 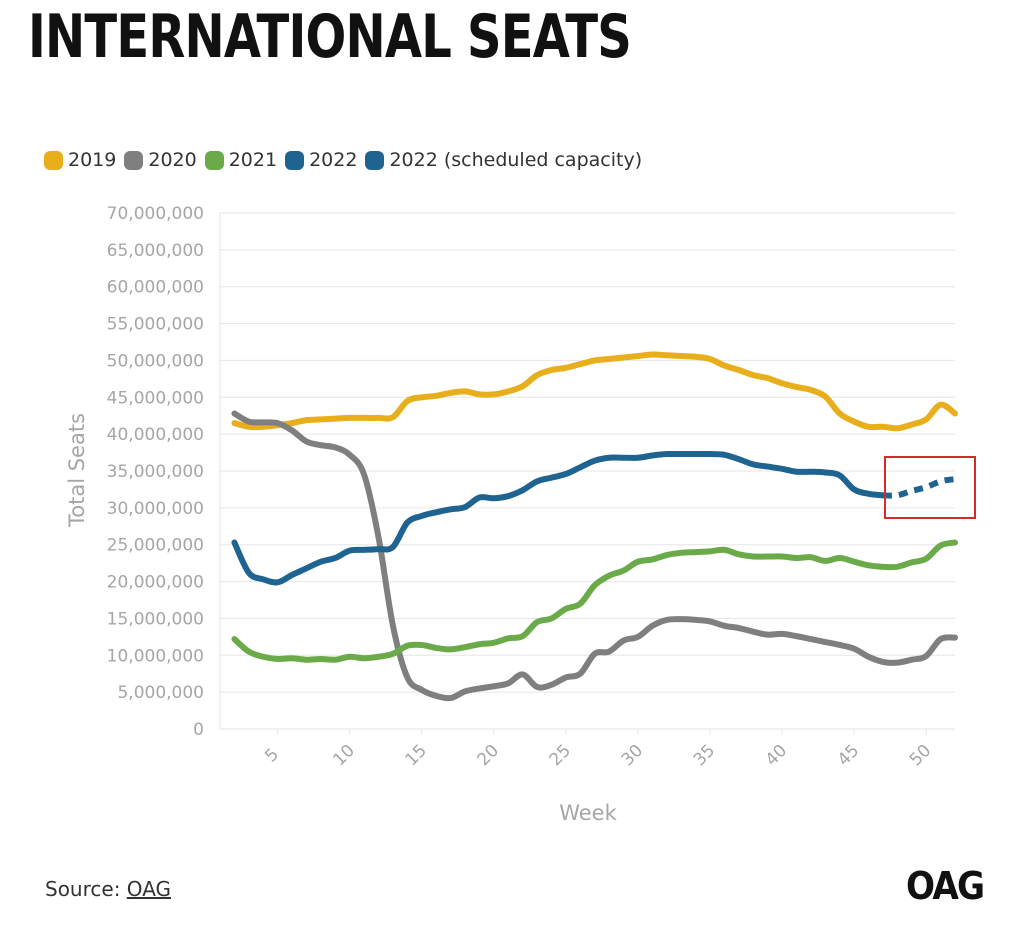 I want to click on source-note: Source: OAG, so click(x=108, y=889).